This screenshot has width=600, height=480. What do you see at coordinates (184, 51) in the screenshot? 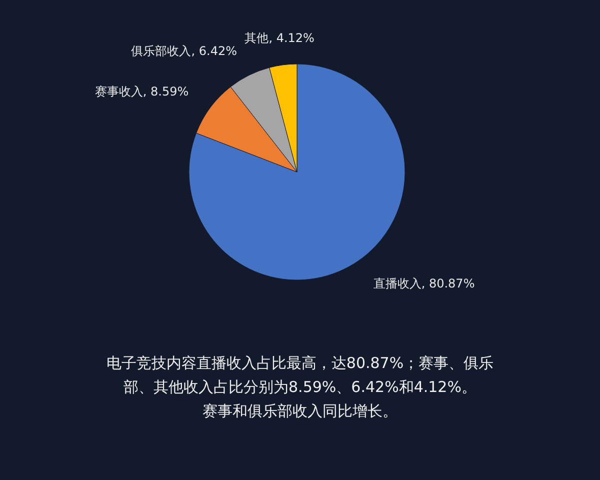
I see `slice-label: 俱乐部收入, 6.42%` at bounding box center [184, 51].